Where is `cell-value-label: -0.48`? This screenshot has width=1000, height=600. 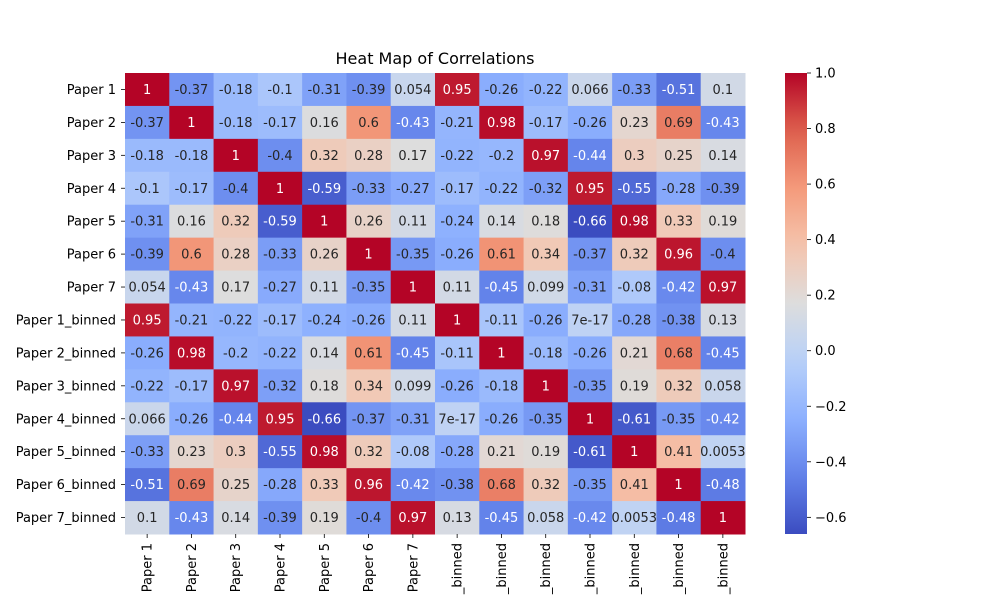 cell-value-label: -0.48 is located at coordinates (723, 485).